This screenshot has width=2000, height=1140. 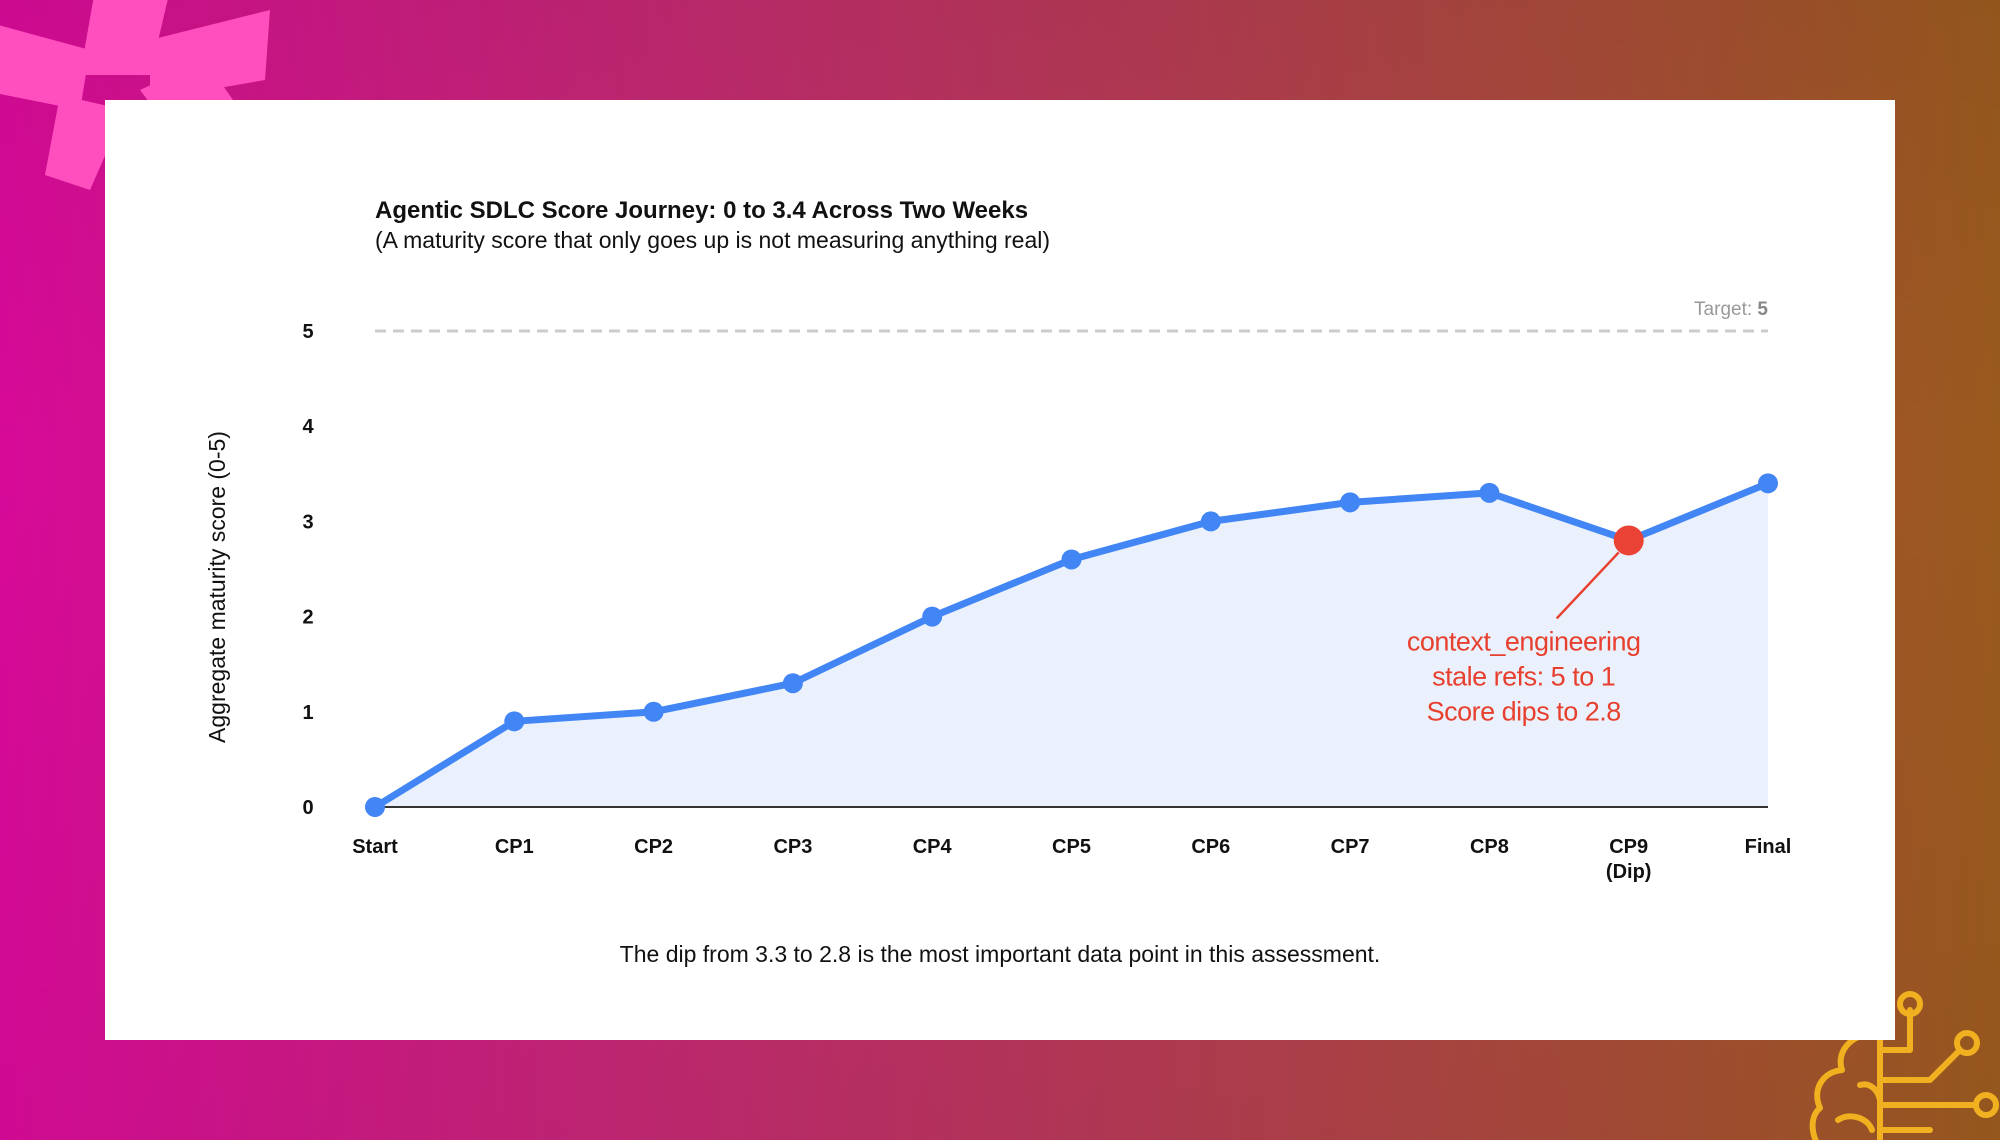 I want to click on y-tick-label: 2, so click(x=307, y=618).